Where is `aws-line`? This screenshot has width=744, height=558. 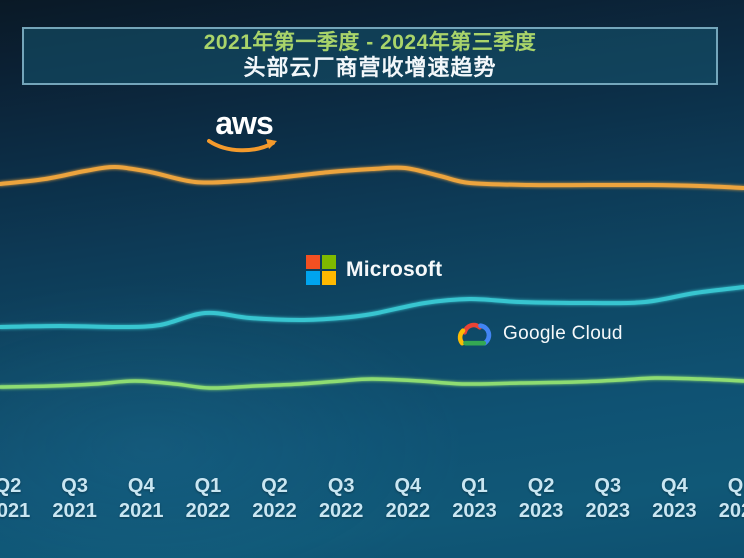
aws-line is located at coordinates (372, 177).